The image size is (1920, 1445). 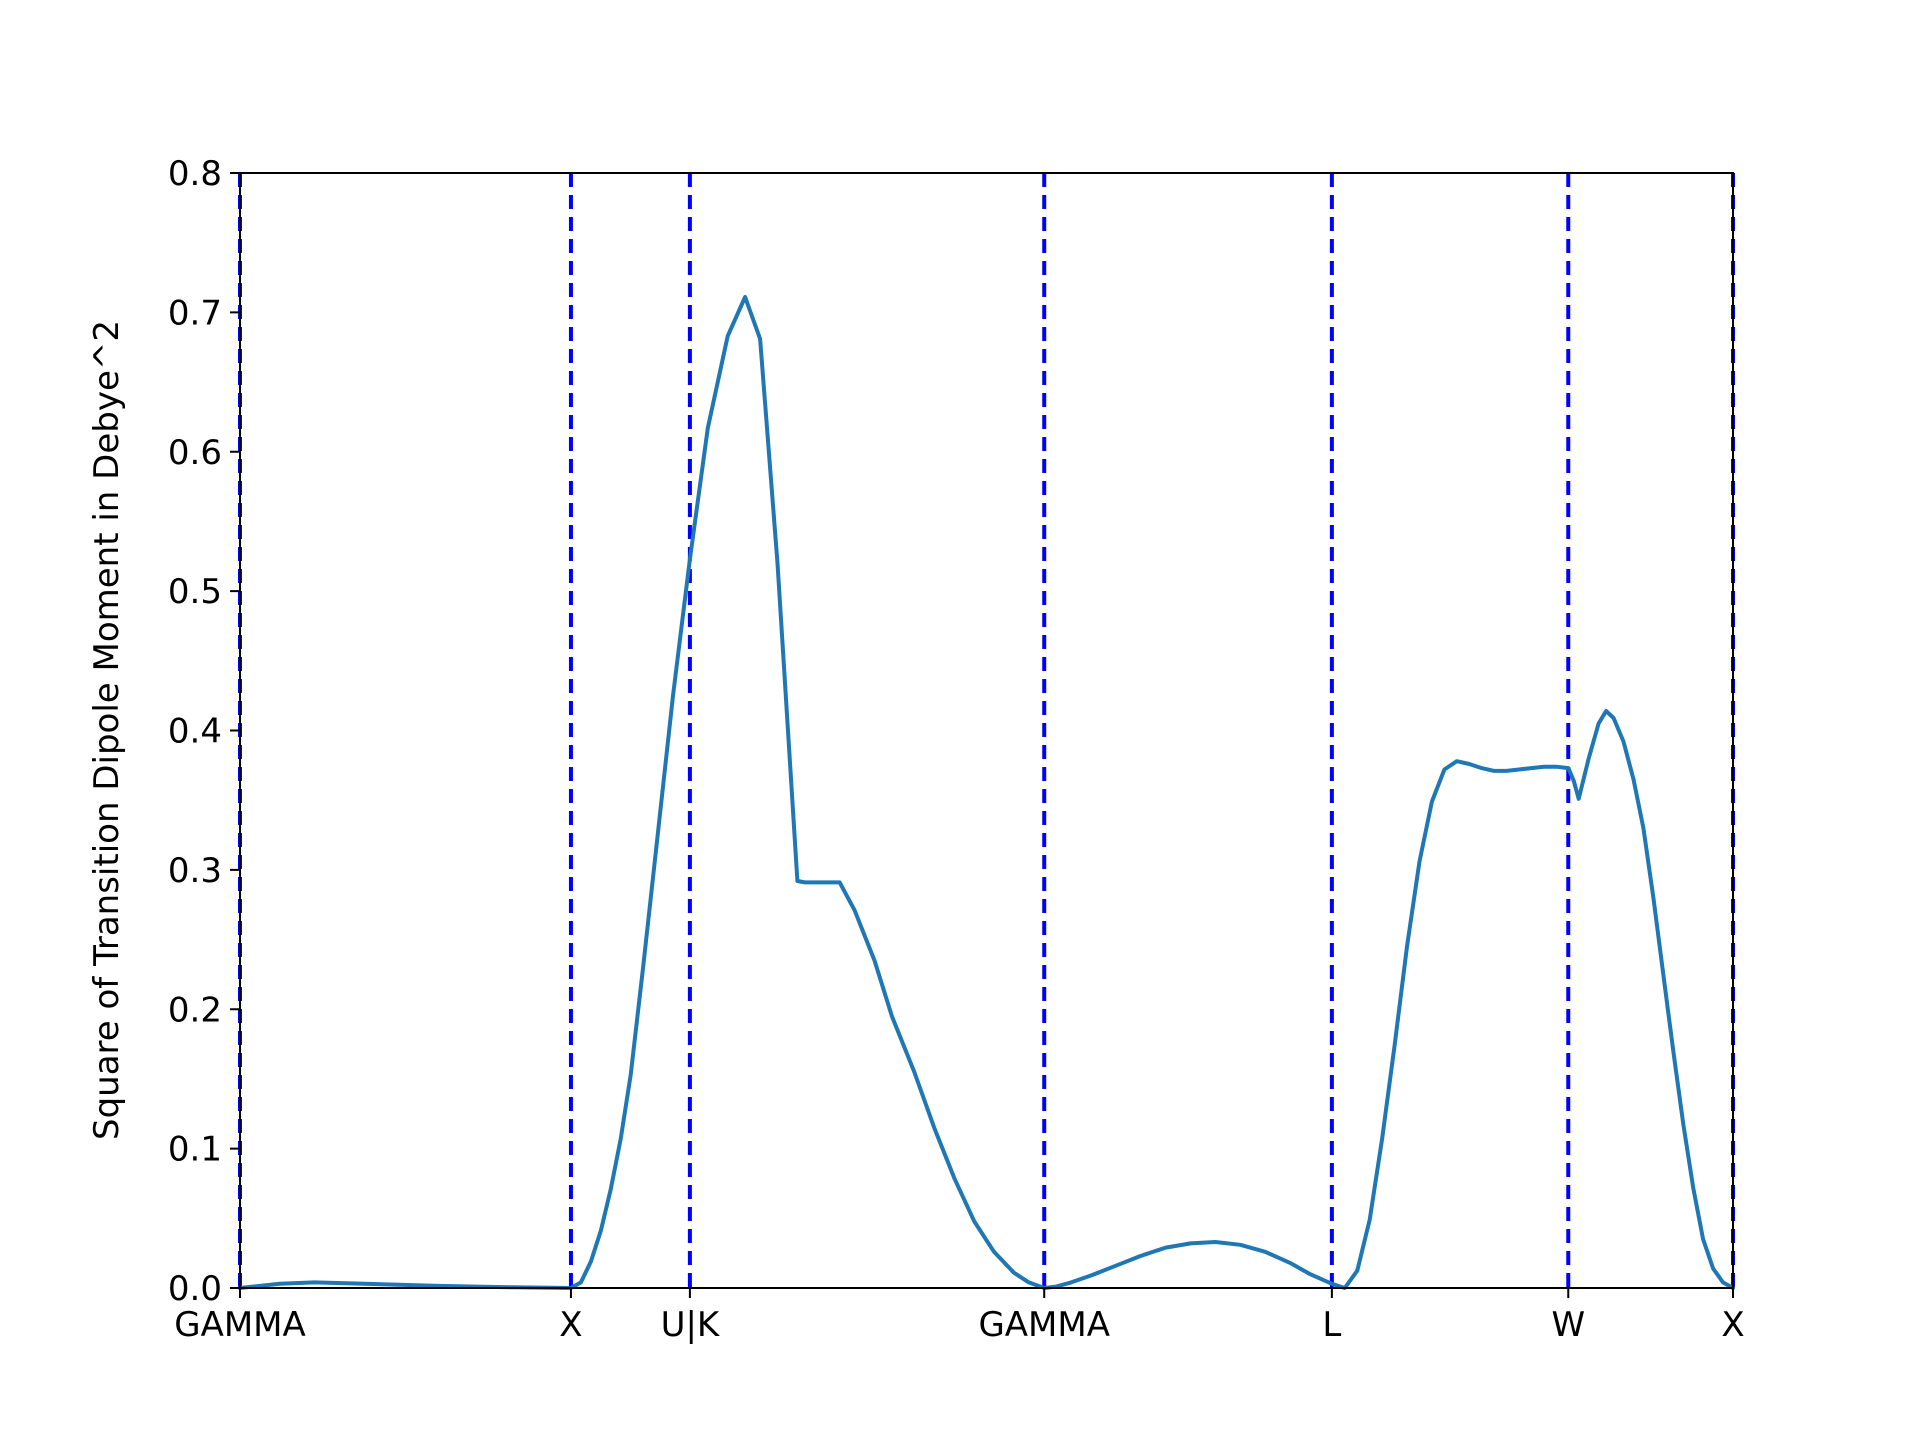 What do you see at coordinates (959, 1316) in the screenshot?
I see `x-axis-ticks: GAMMA X U|K GAMMA L W X` at bounding box center [959, 1316].